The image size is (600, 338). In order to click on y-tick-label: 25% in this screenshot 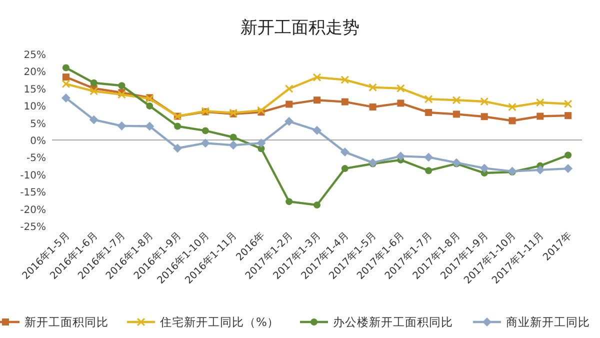, I will do `click(35, 55)`.